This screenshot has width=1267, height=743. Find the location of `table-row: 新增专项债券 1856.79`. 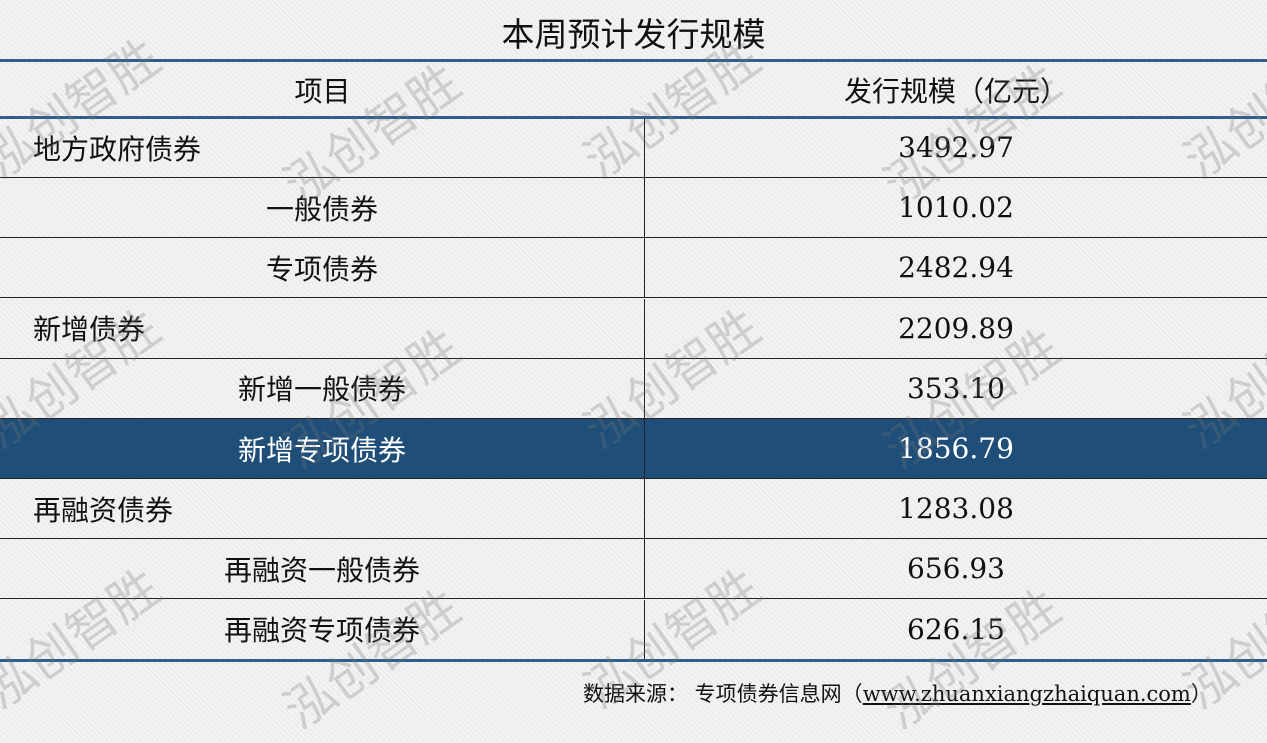

table-row: 新增专项债券 1856.79 is located at coordinates (633, 449).